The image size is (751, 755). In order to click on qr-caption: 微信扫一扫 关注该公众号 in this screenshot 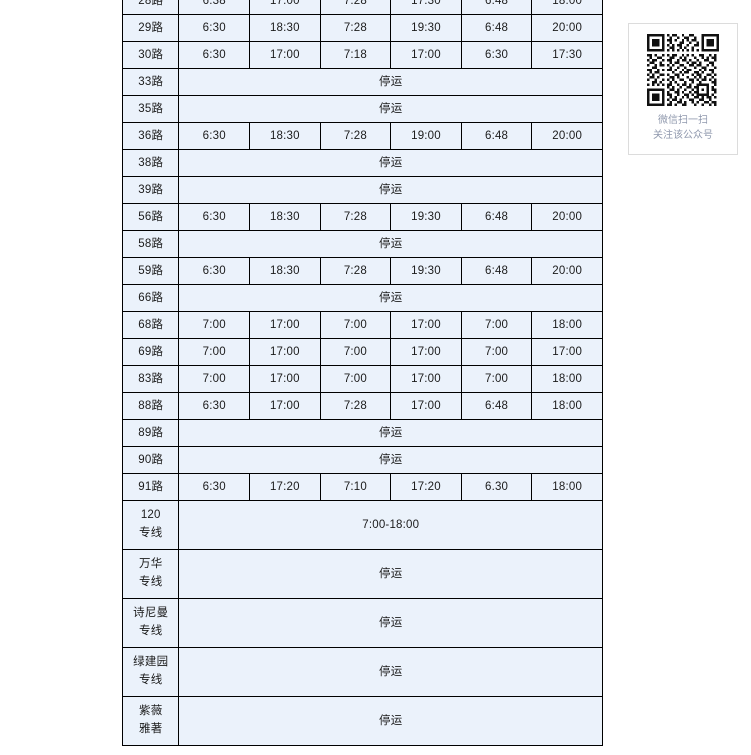, I will do `click(683, 128)`.